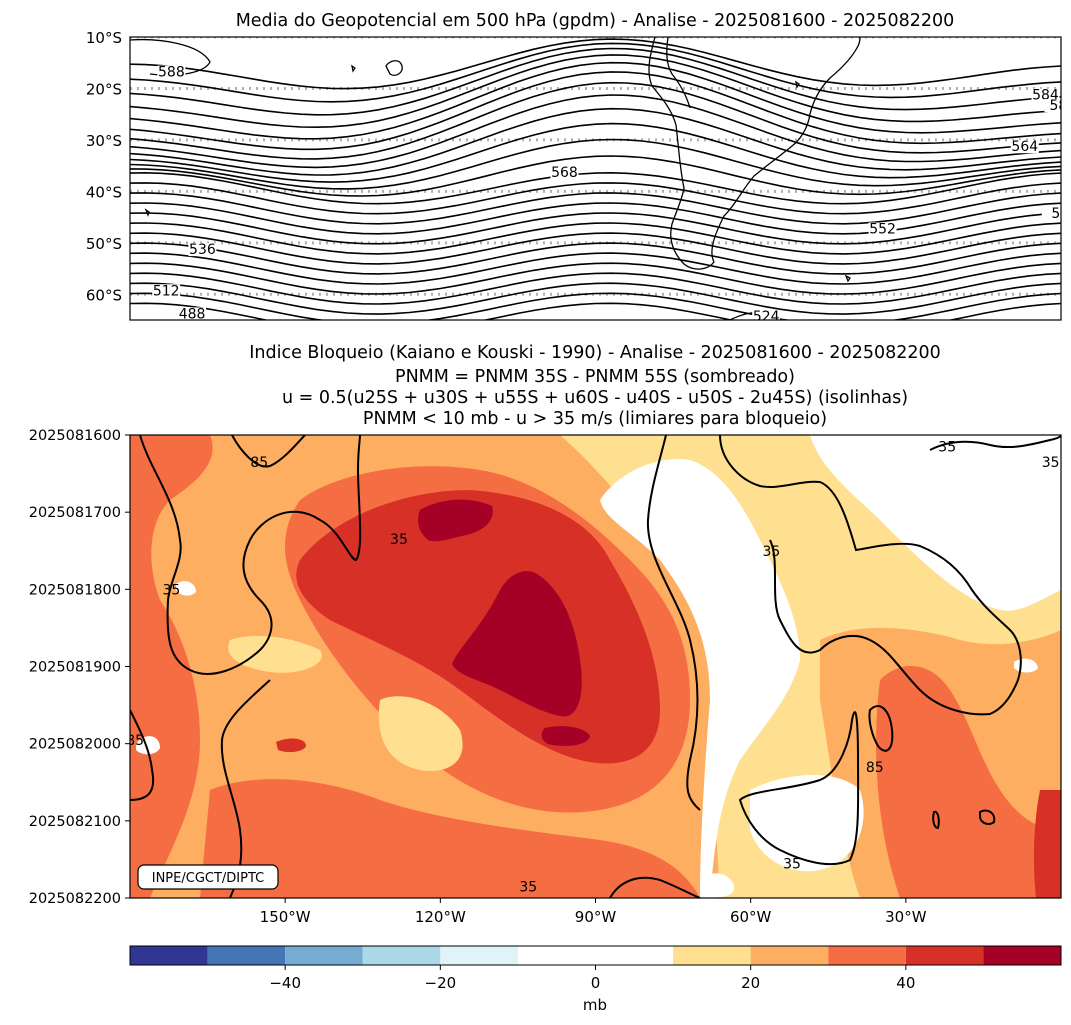 The height and width of the screenshot is (1025, 1071). I want to click on contour-label: 552, so click(882, 230).